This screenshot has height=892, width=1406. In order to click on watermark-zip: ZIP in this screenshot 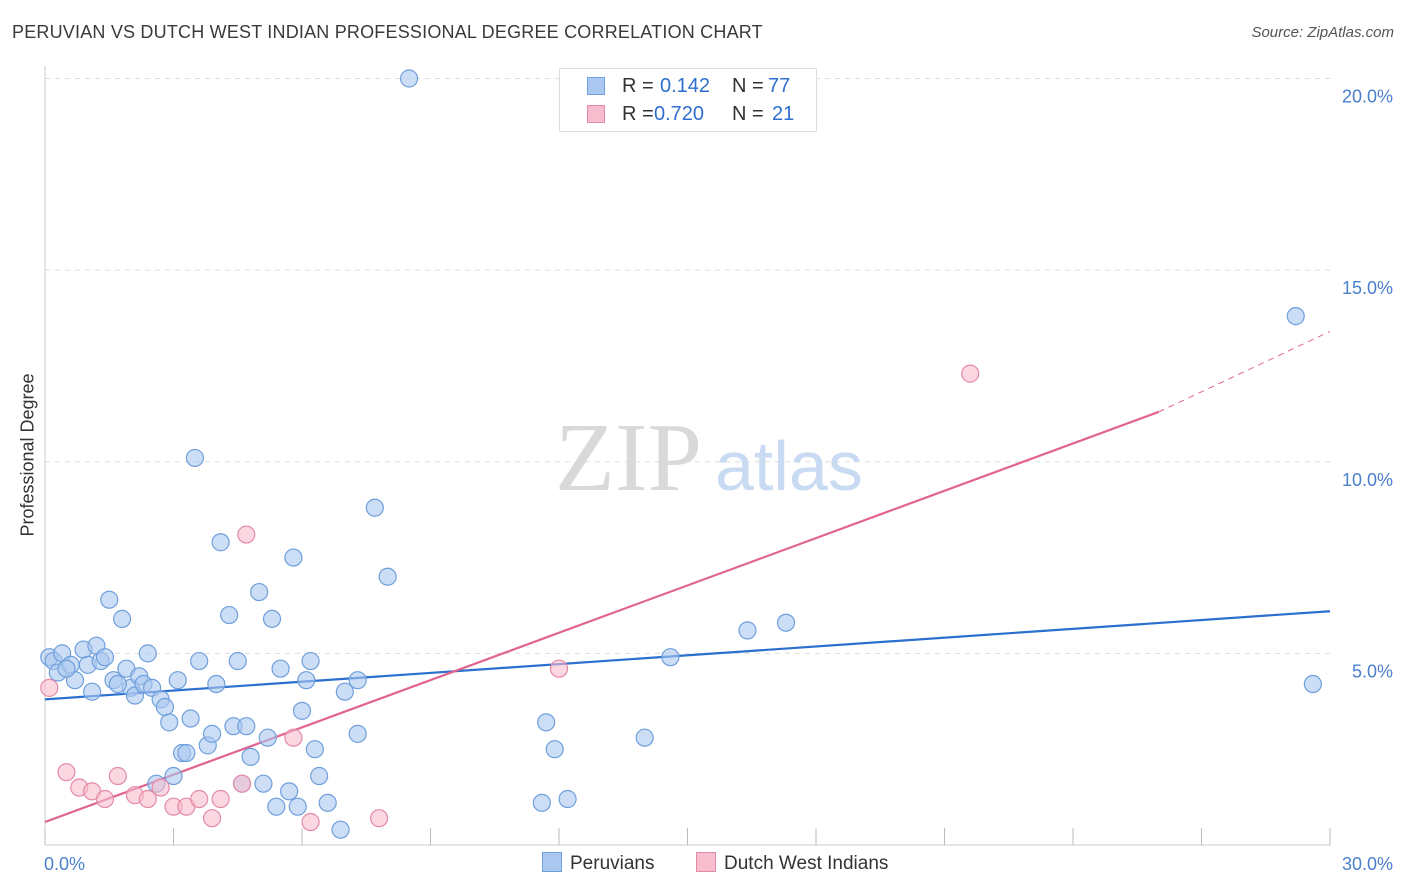, I will do `click(628, 458)`.